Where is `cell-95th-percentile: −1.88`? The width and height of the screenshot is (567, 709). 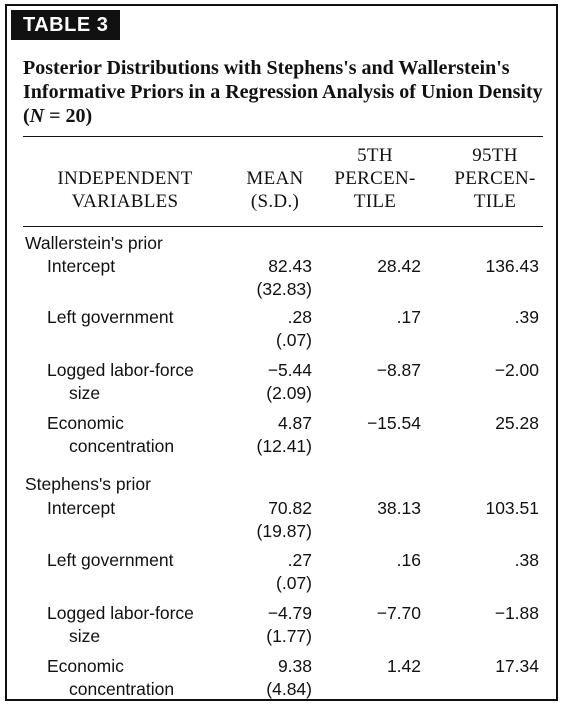
cell-95th-percentile: −1.88 is located at coordinates (516, 613).